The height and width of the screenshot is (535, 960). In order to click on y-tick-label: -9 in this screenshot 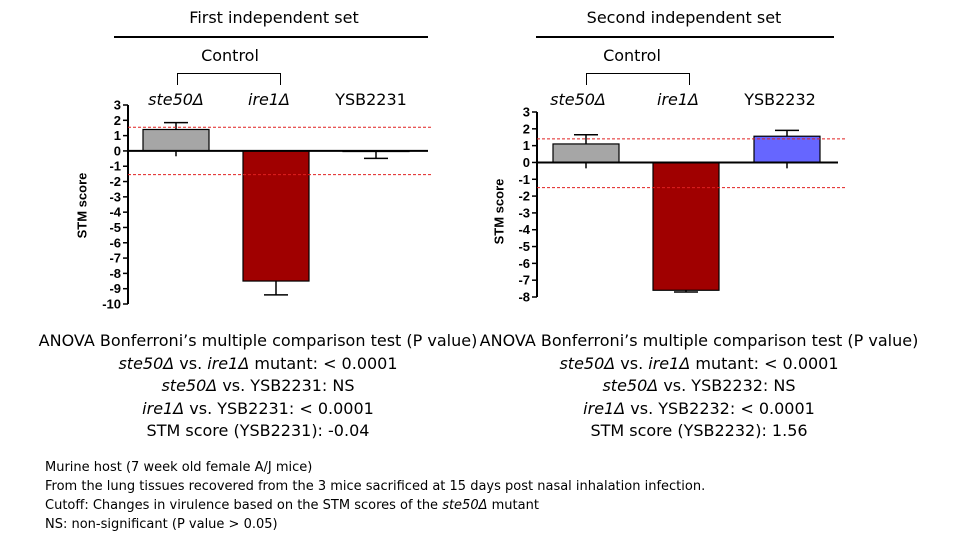, I will do `click(115, 288)`.